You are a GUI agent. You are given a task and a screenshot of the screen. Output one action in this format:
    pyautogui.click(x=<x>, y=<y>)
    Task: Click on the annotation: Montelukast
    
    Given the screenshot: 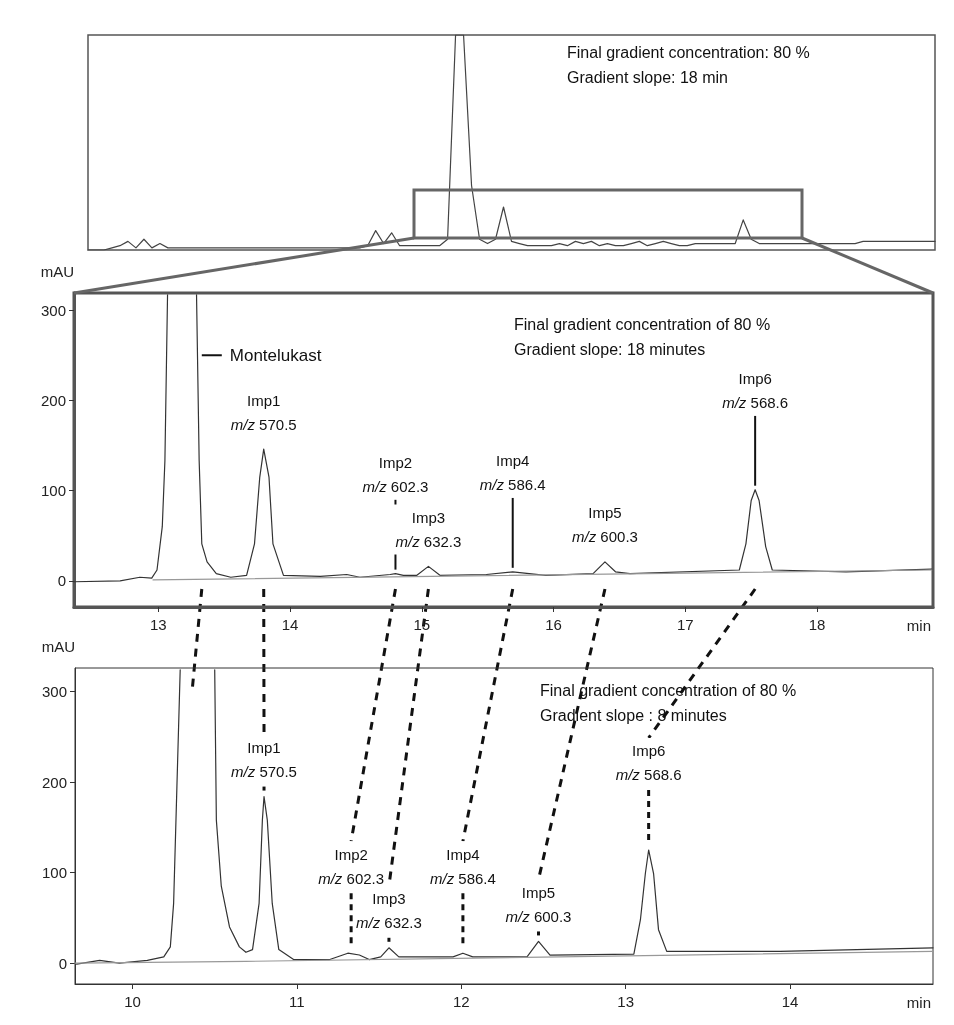 What is the action you would take?
    pyautogui.click(x=275, y=355)
    